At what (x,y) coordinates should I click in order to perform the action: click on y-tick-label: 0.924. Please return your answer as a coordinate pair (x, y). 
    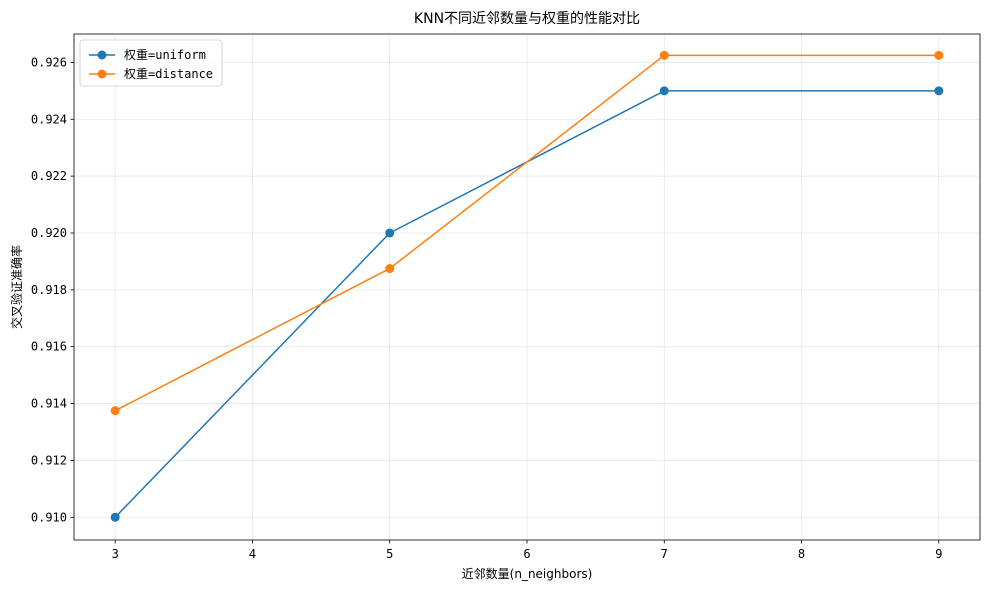
    Looking at the image, I should click on (49, 119).